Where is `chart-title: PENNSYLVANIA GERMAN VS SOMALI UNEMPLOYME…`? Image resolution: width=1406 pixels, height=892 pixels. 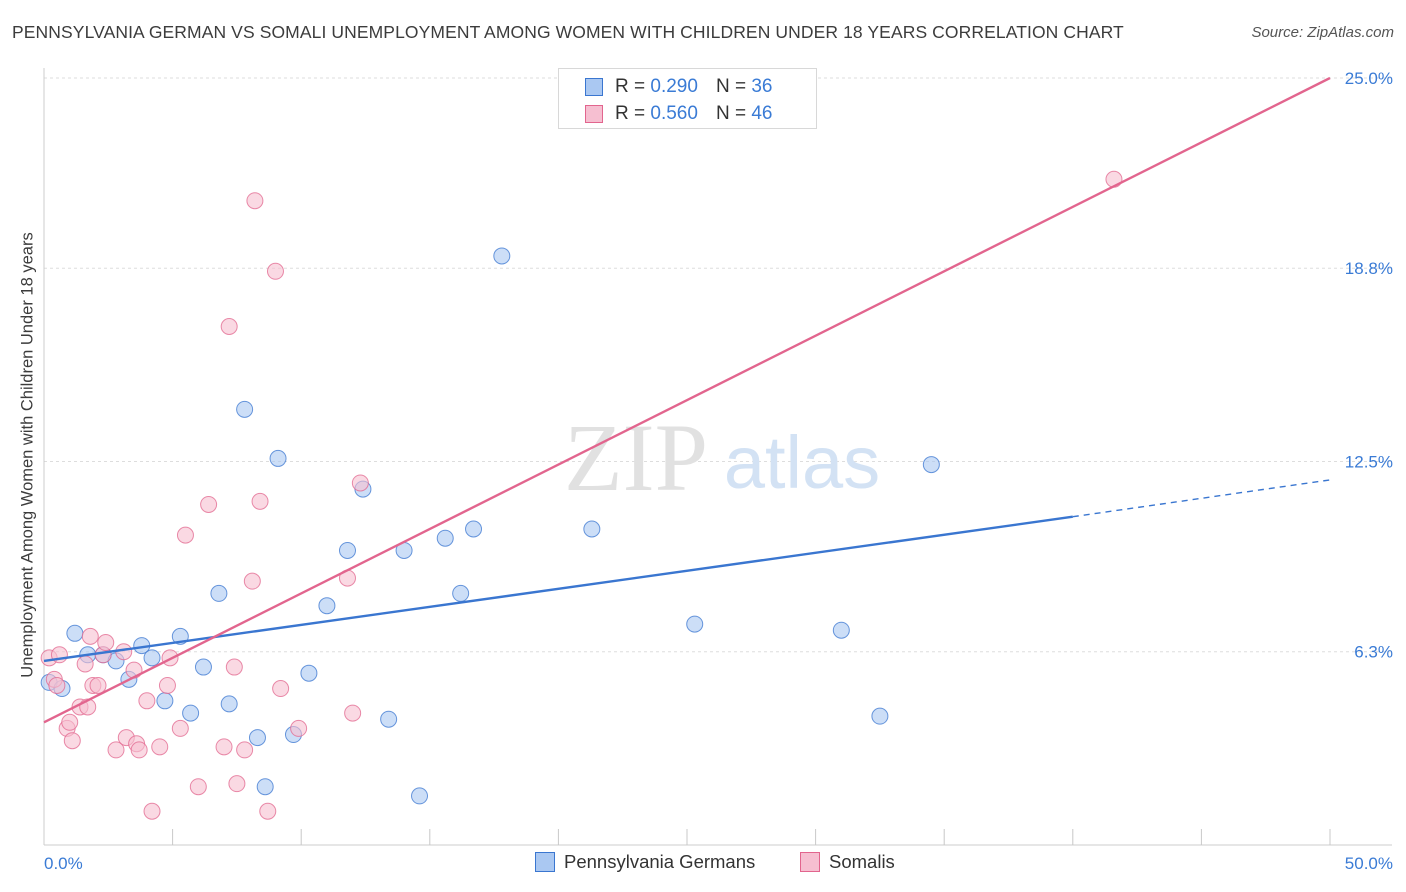 chart-title: PENNSYLVANIA GERMAN VS SOMALI UNEMPLOYME… is located at coordinates (568, 32).